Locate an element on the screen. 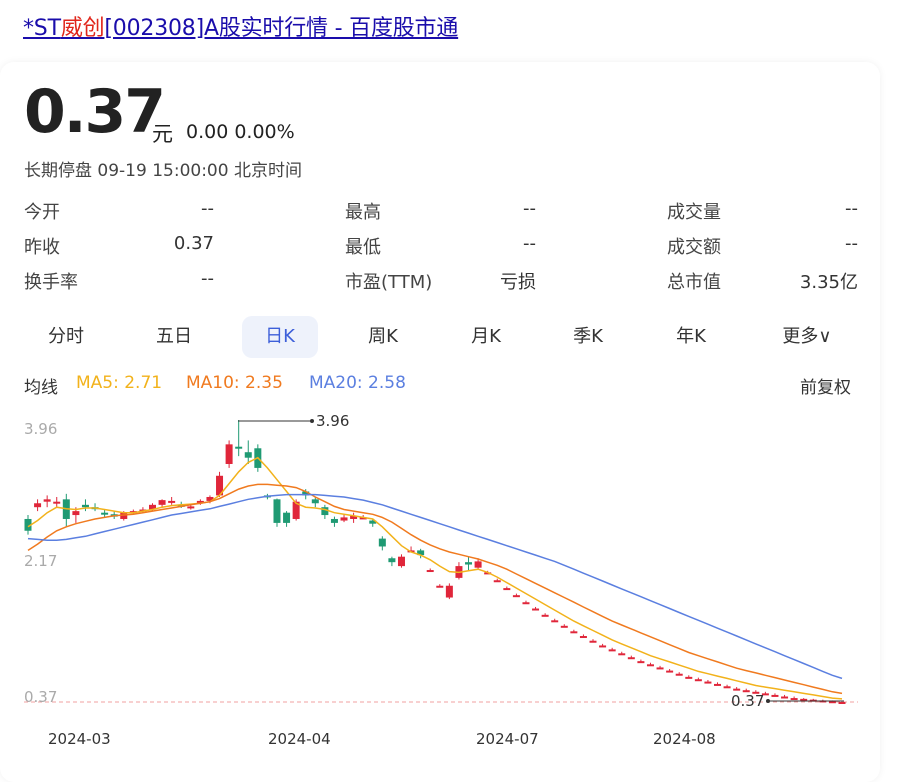  trading-status: 长期停盘 09-19 15:00:00 北京时间 is located at coordinates (163, 171).